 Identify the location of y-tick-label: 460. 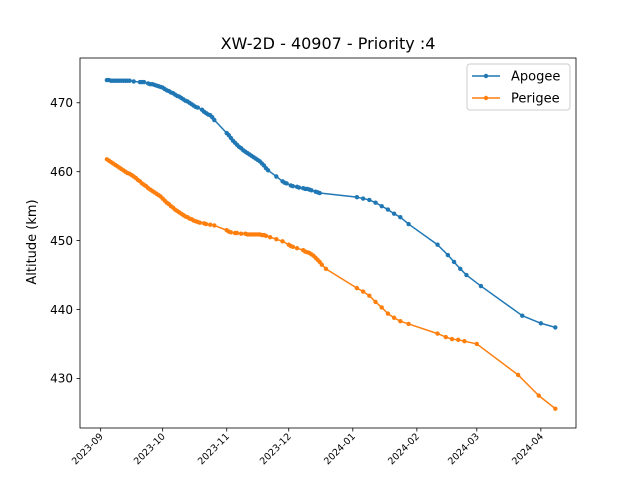
(61, 172).